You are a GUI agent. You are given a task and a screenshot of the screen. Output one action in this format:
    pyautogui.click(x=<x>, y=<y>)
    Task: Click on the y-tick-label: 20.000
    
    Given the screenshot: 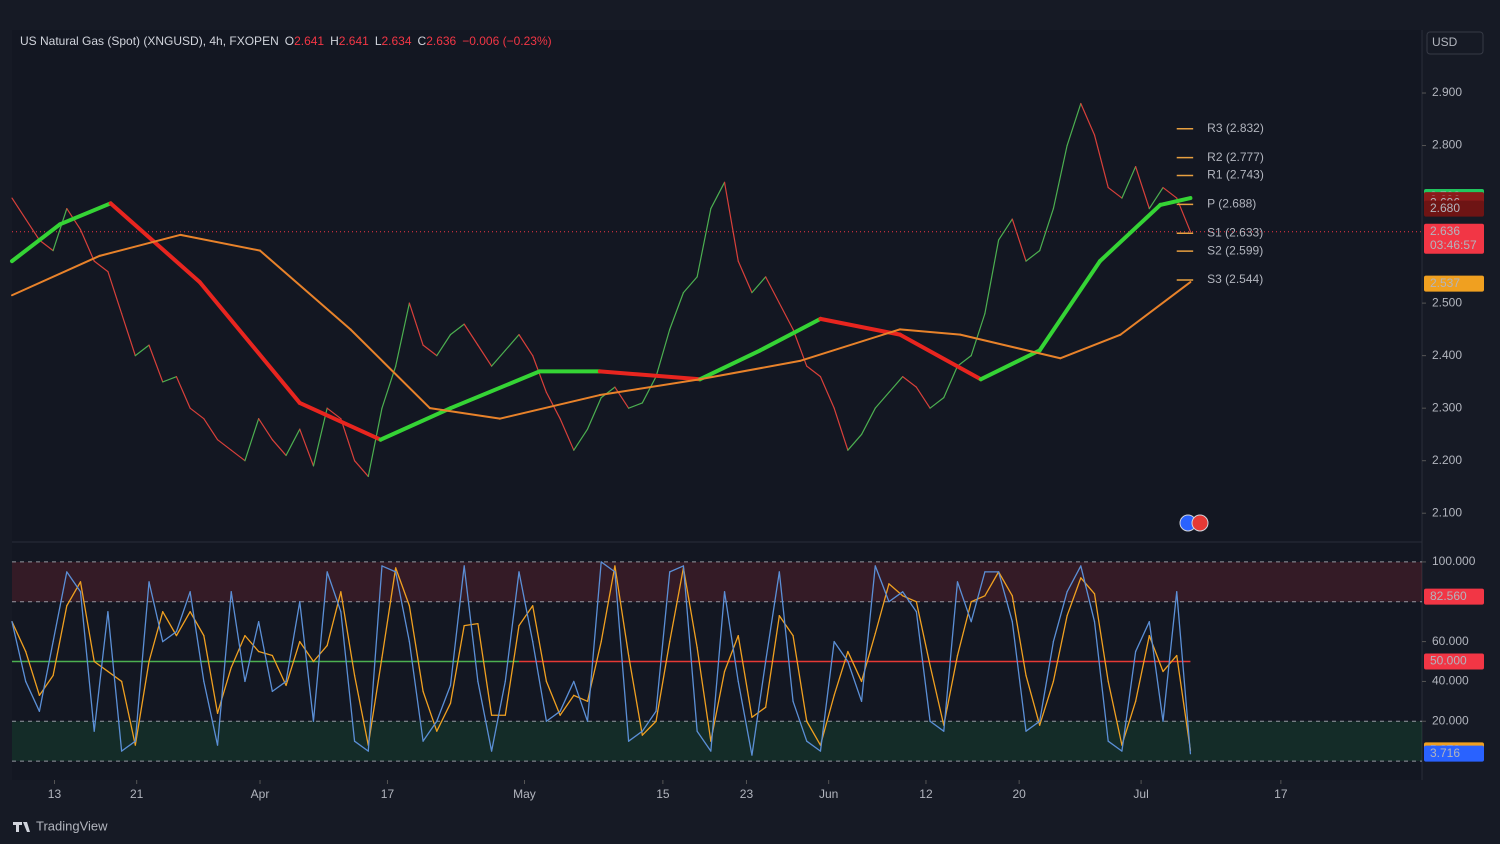 What is the action you would take?
    pyautogui.click(x=1450, y=720)
    